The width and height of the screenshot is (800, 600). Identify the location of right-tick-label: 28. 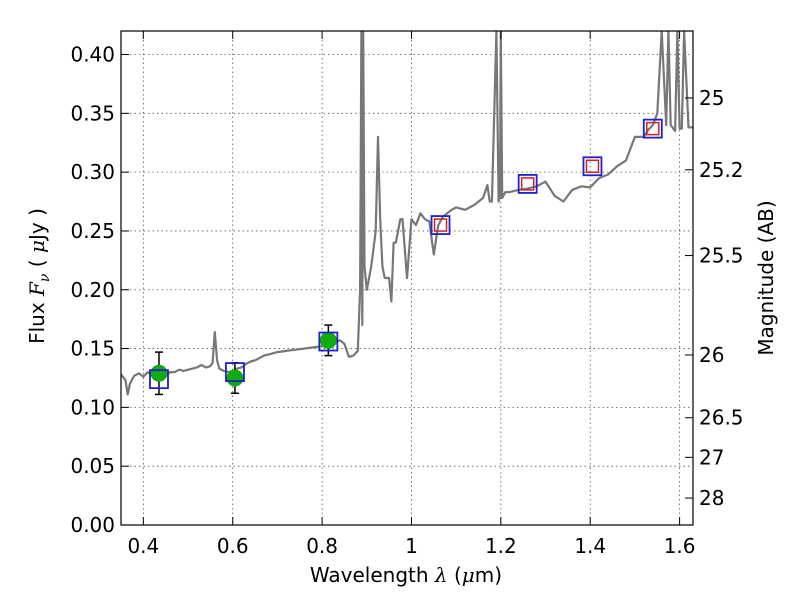
(711, 498).